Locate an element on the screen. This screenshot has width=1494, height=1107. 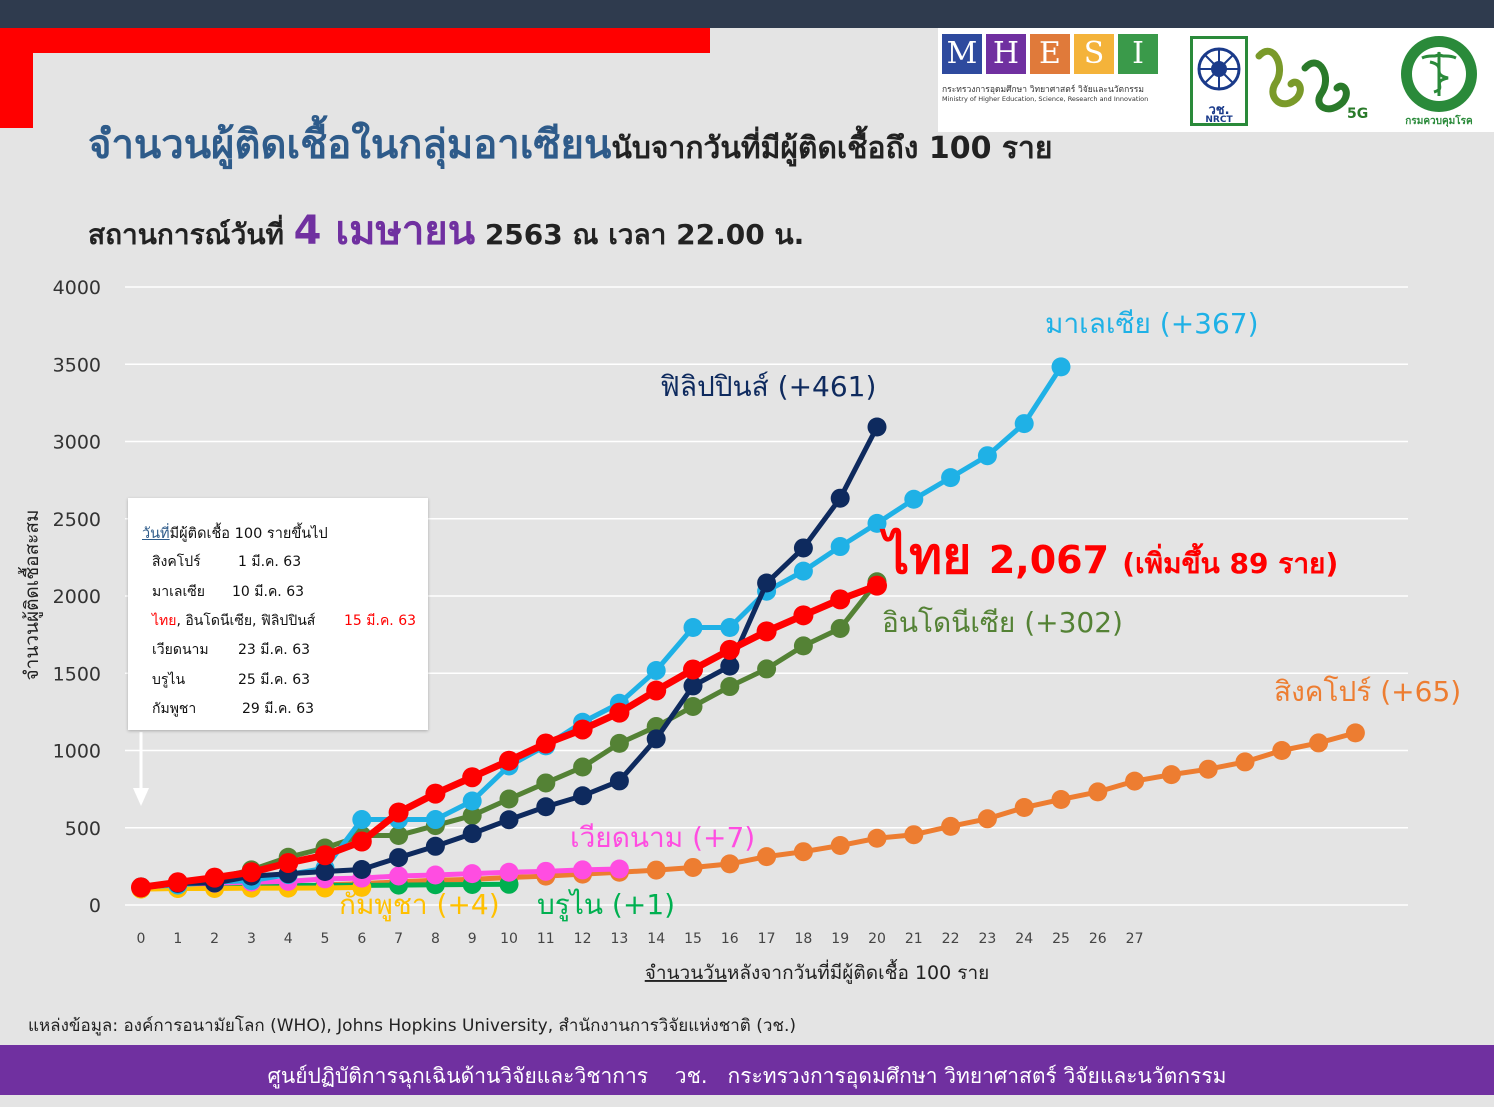
legend-country: สิงคโปร์ is located at coordinates (176, 562).